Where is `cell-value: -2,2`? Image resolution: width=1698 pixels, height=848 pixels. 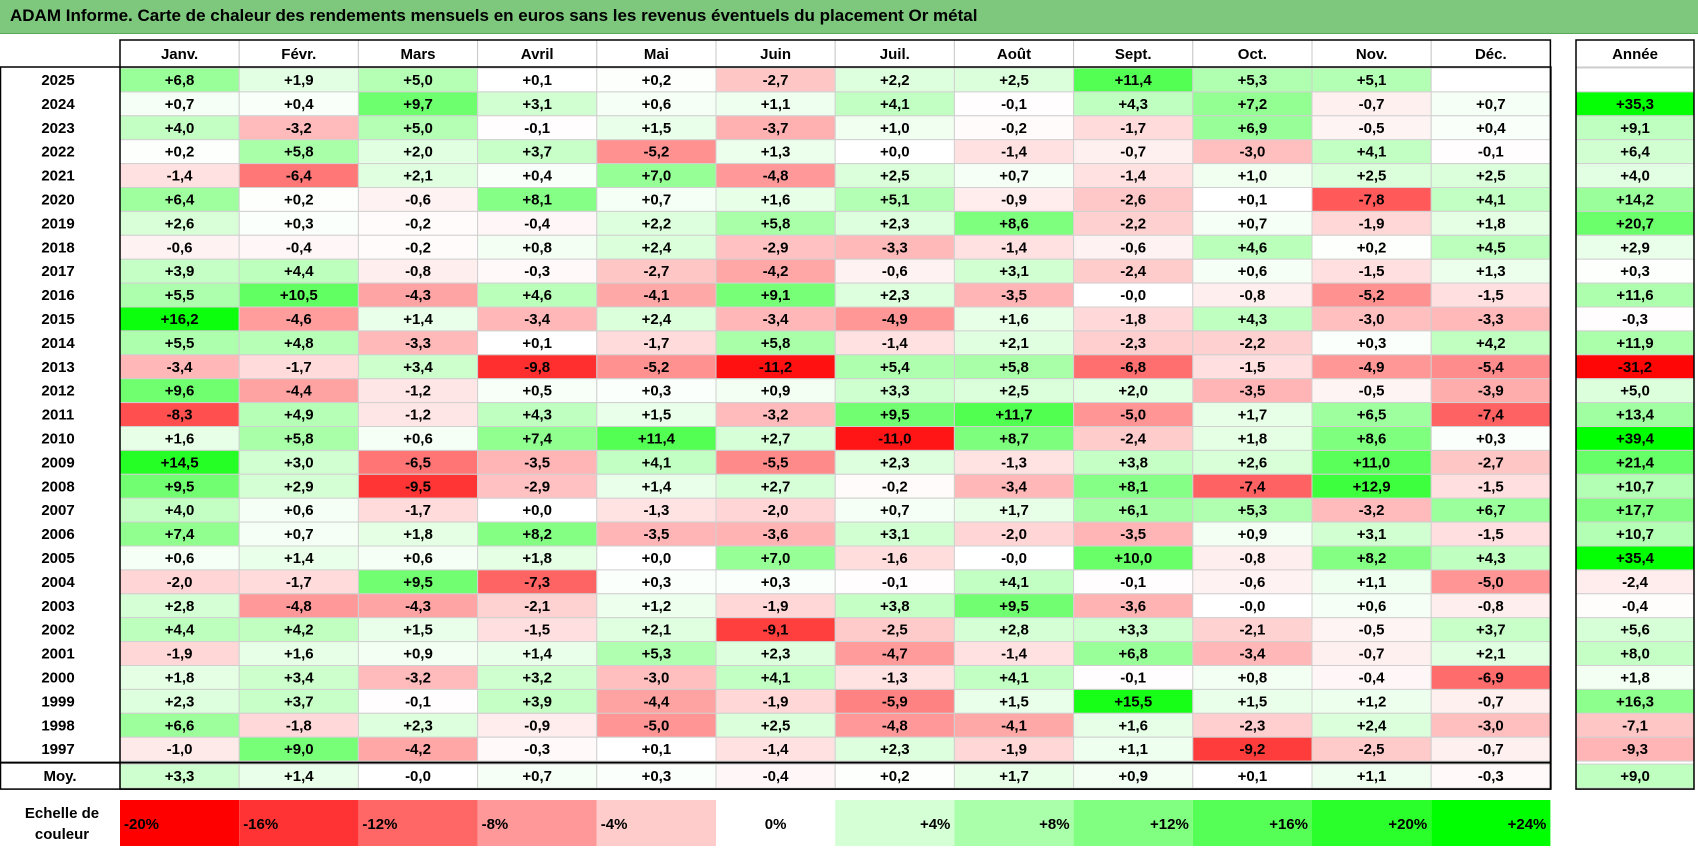
cell-value: -2,2 is located at coordinates (1133, 223).